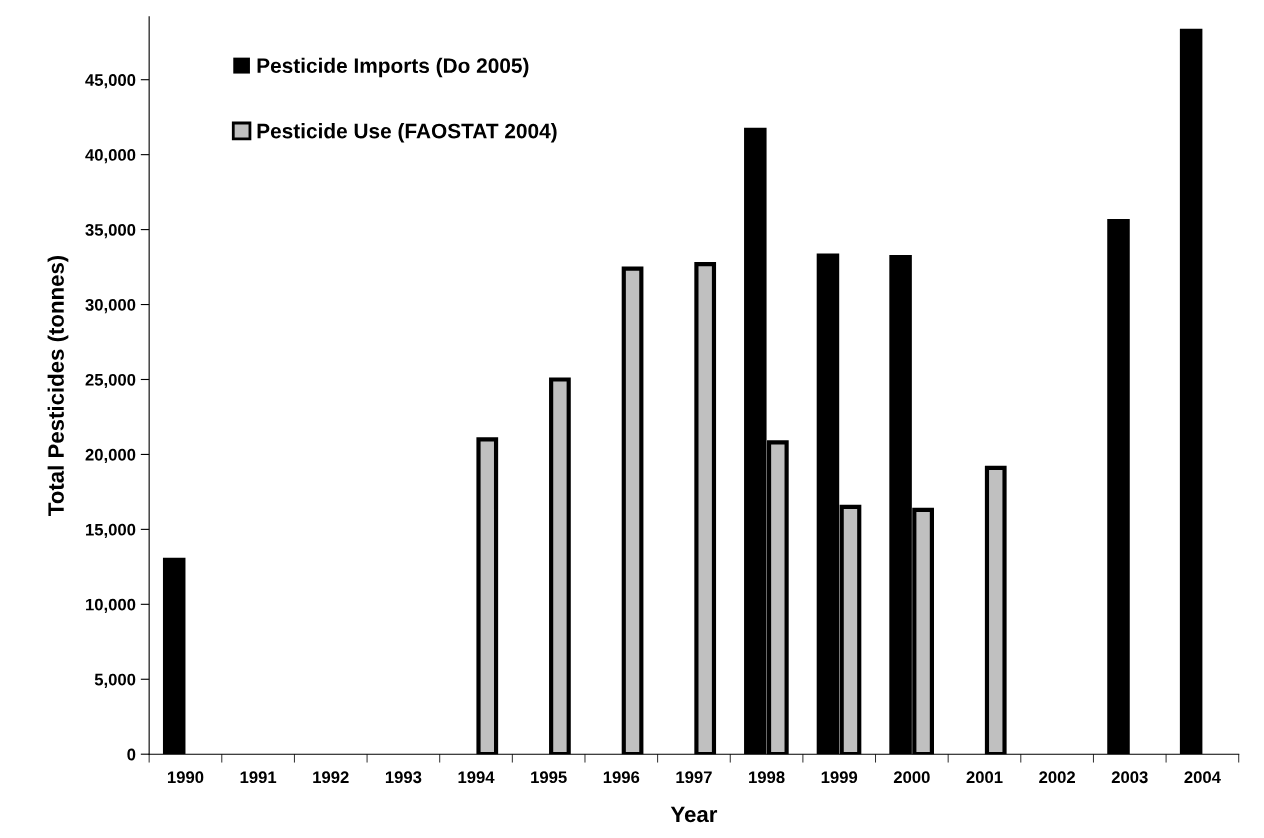 This screenshot has width=1264, height=838. I want to click on x-tick-label: 2003, so click(1129, 777).